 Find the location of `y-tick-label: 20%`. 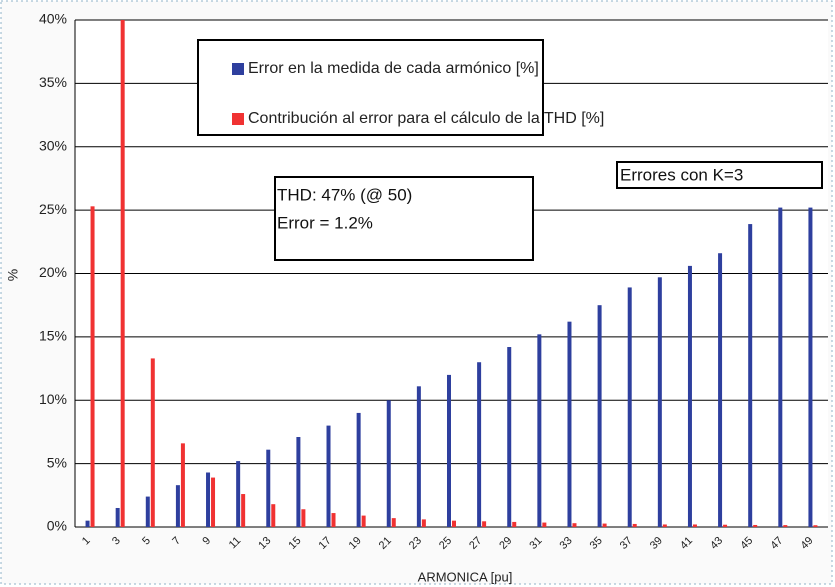

y-tick-label: 20% is located at coordinates (53, 272).